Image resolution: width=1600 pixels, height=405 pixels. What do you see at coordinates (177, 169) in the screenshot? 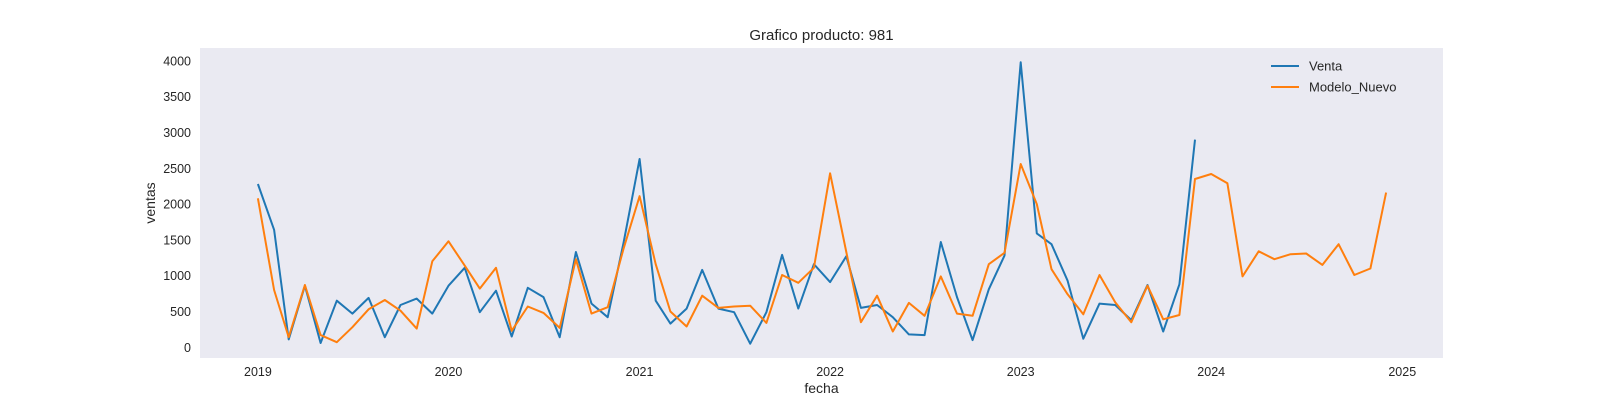
I see `y-tick-label: 2500` at bounding box center [177, 169].